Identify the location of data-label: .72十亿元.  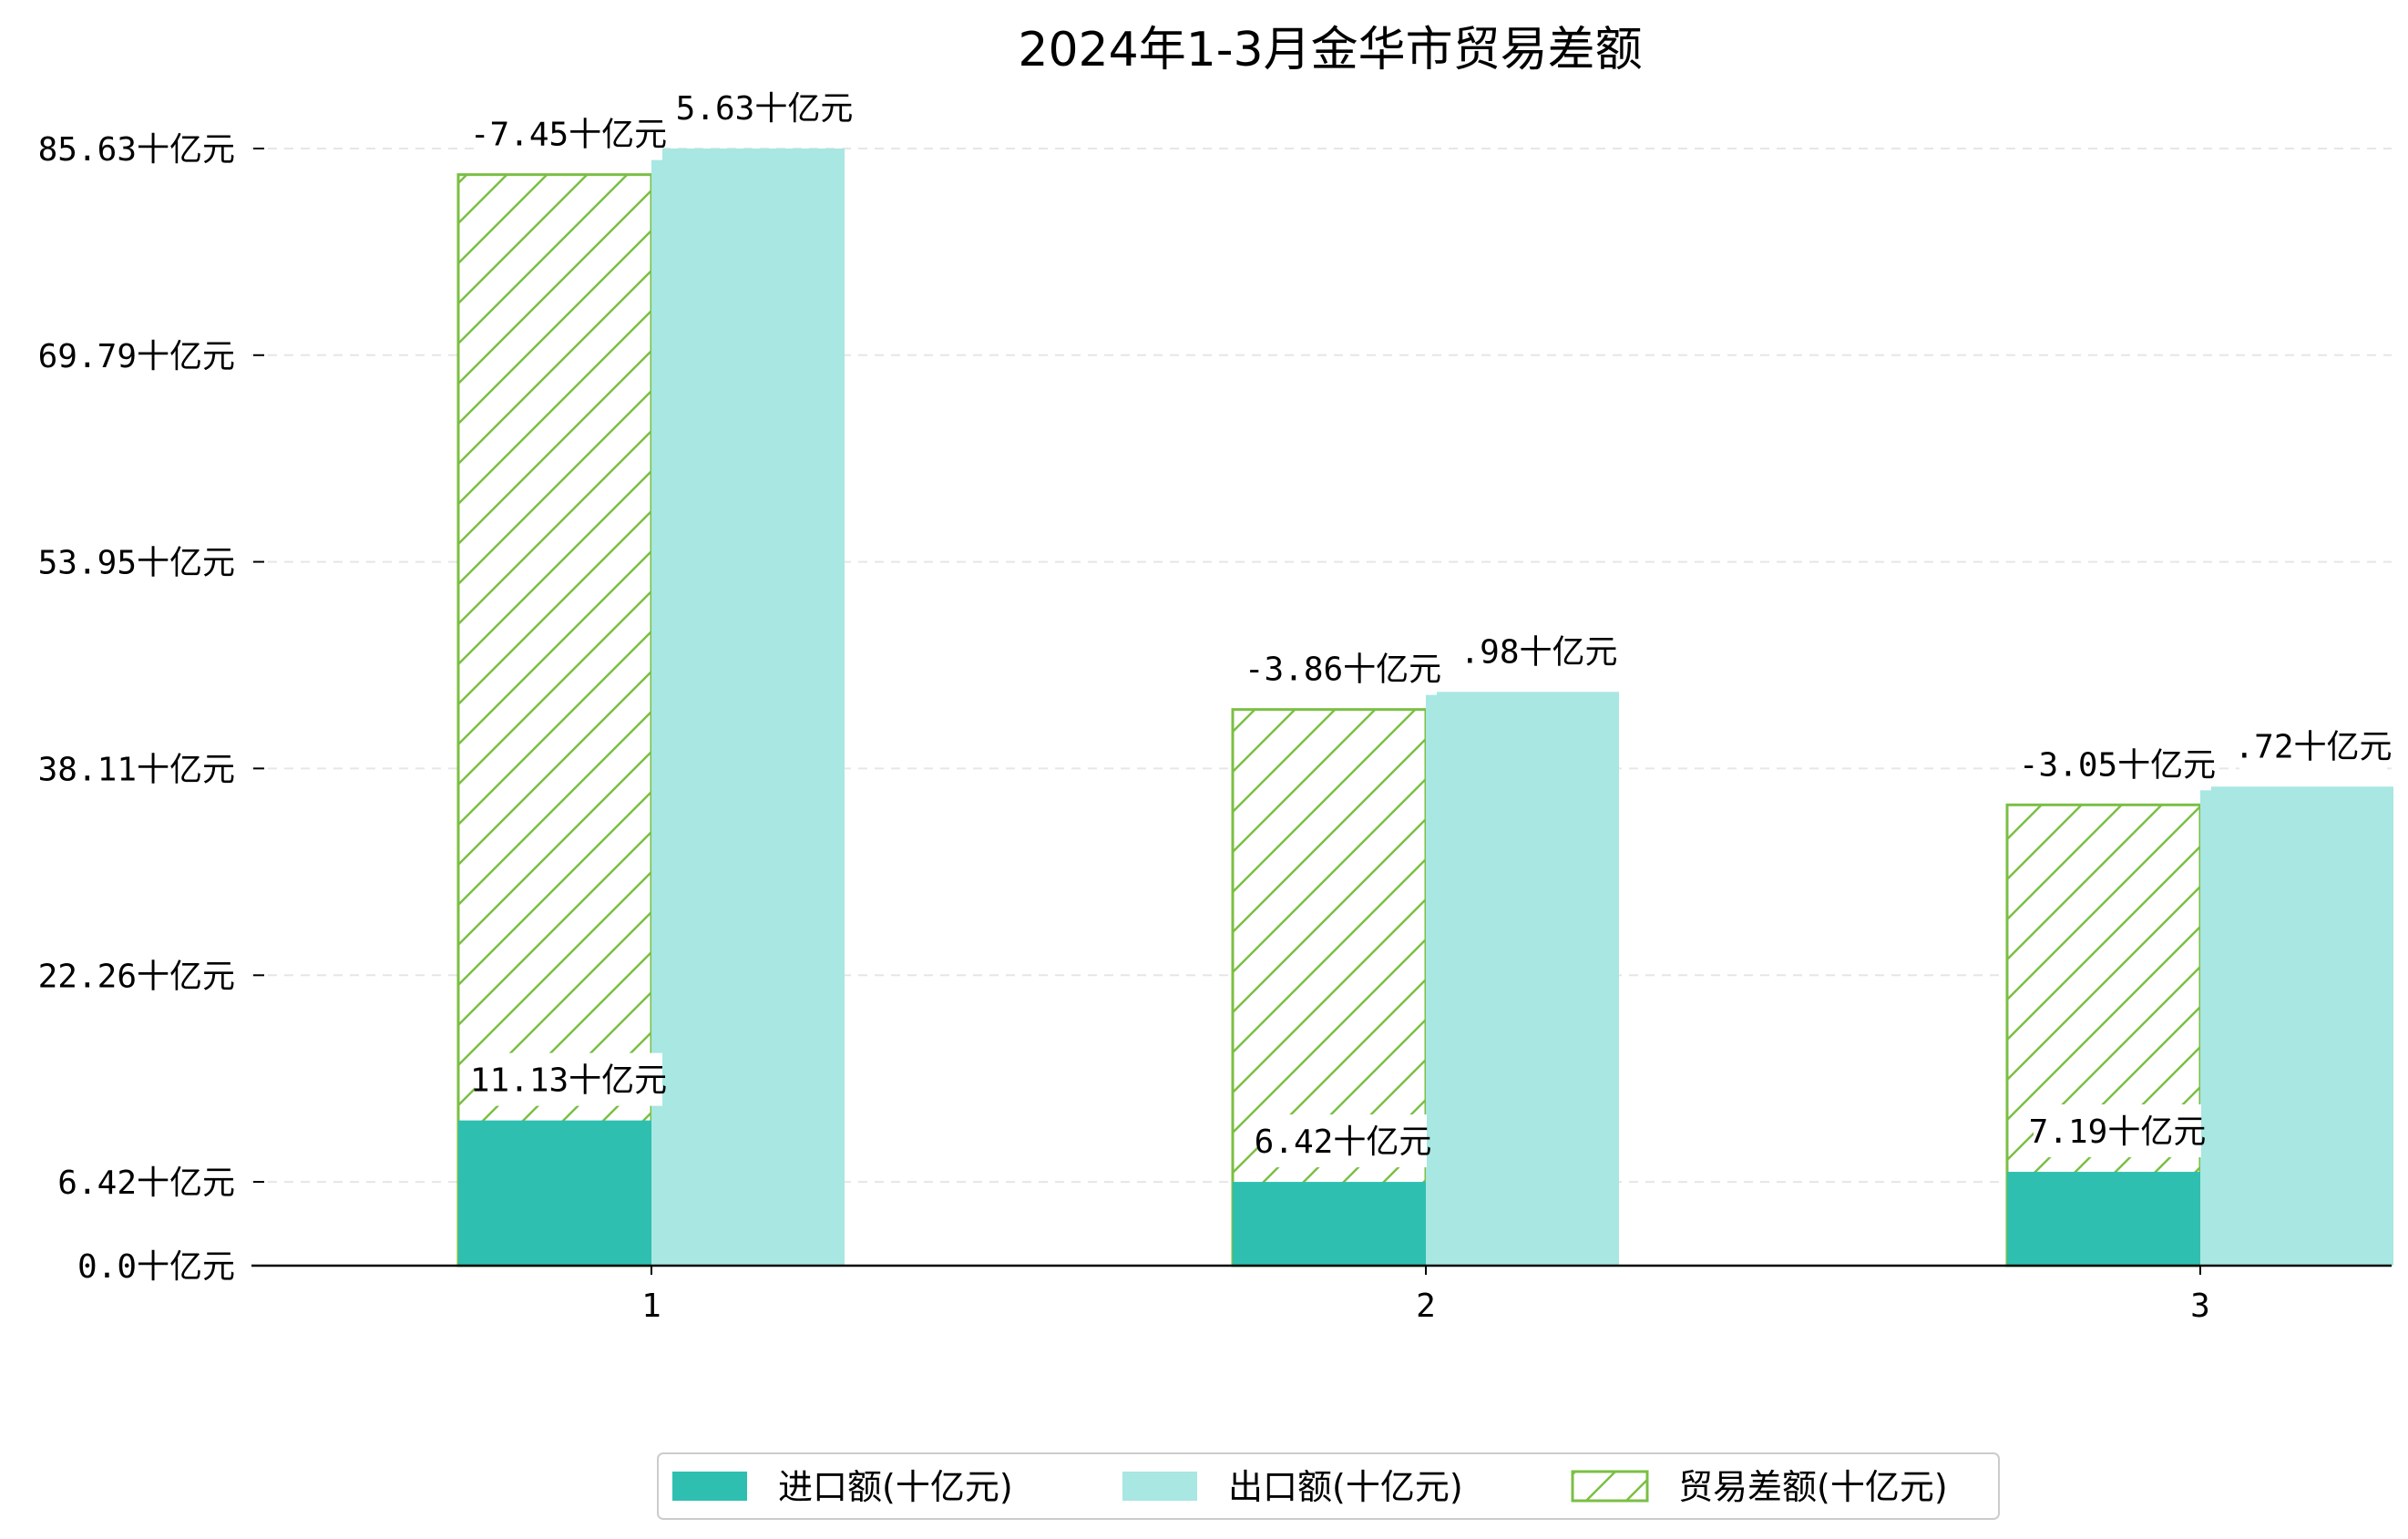
(2313, 746).